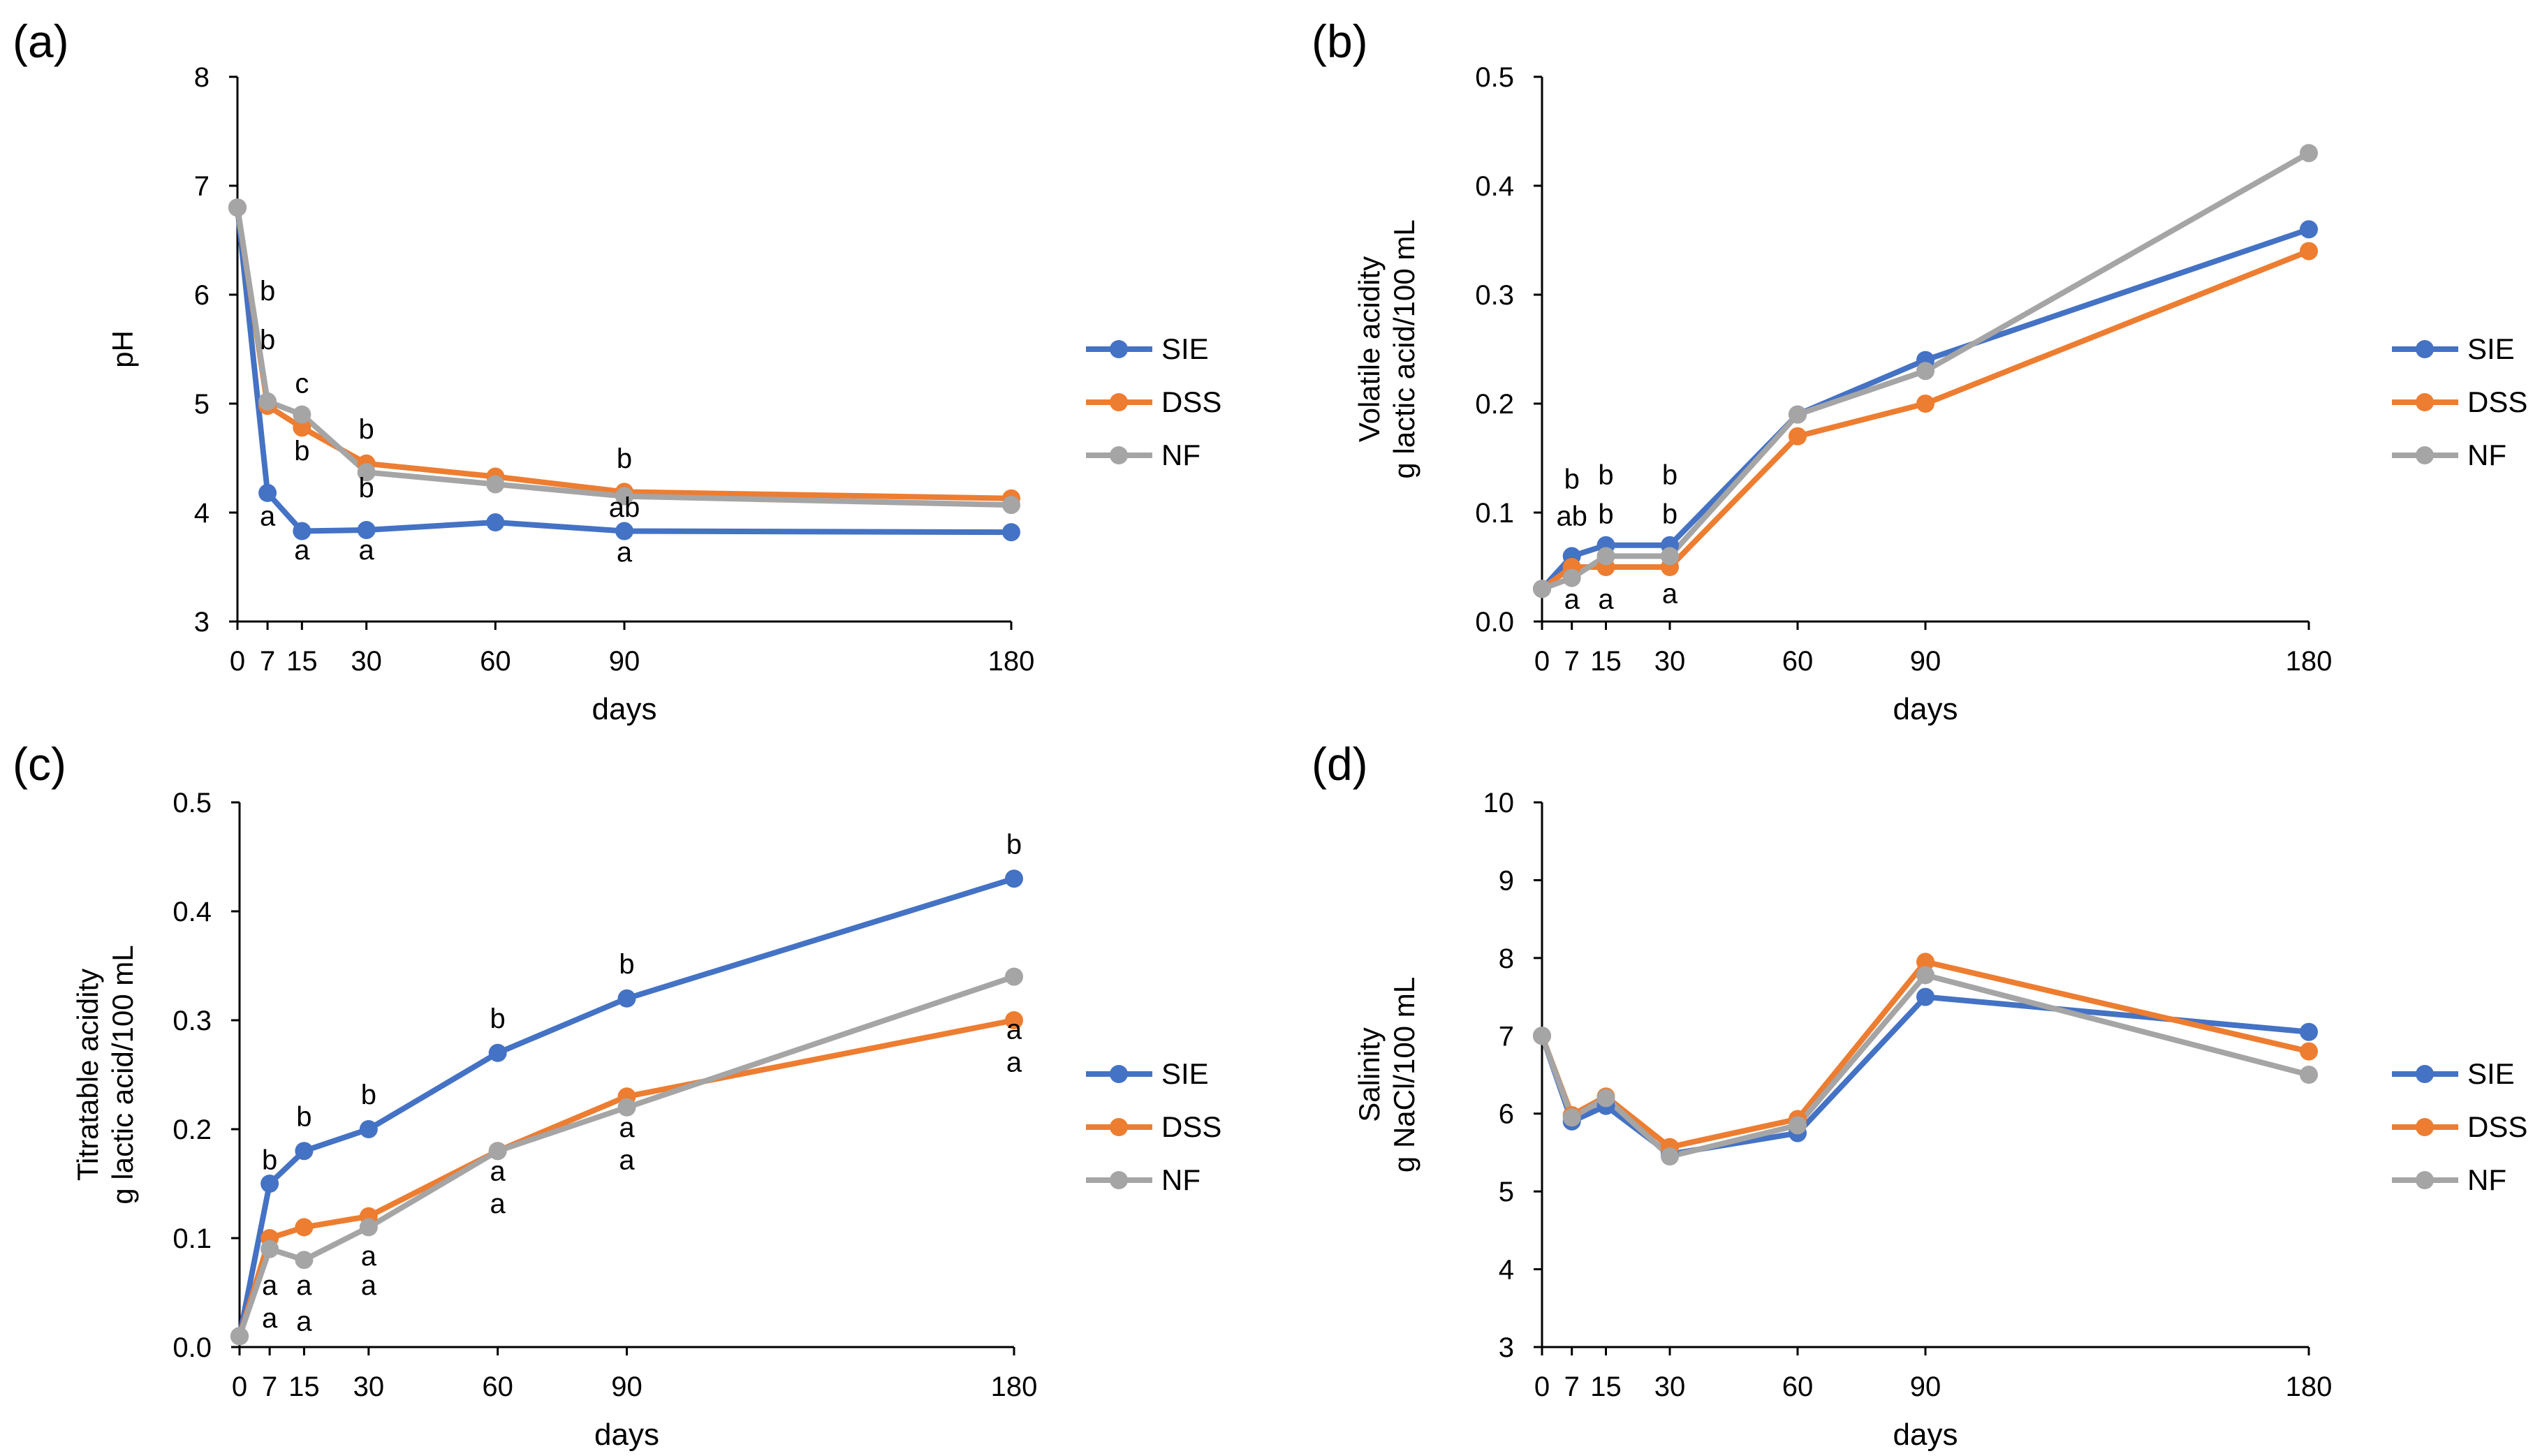  What do you see at coordinates (87, 1075) in the screenshot?
I see `y-axis-title: Titratable acidity` at bounding box center [87, 1075].